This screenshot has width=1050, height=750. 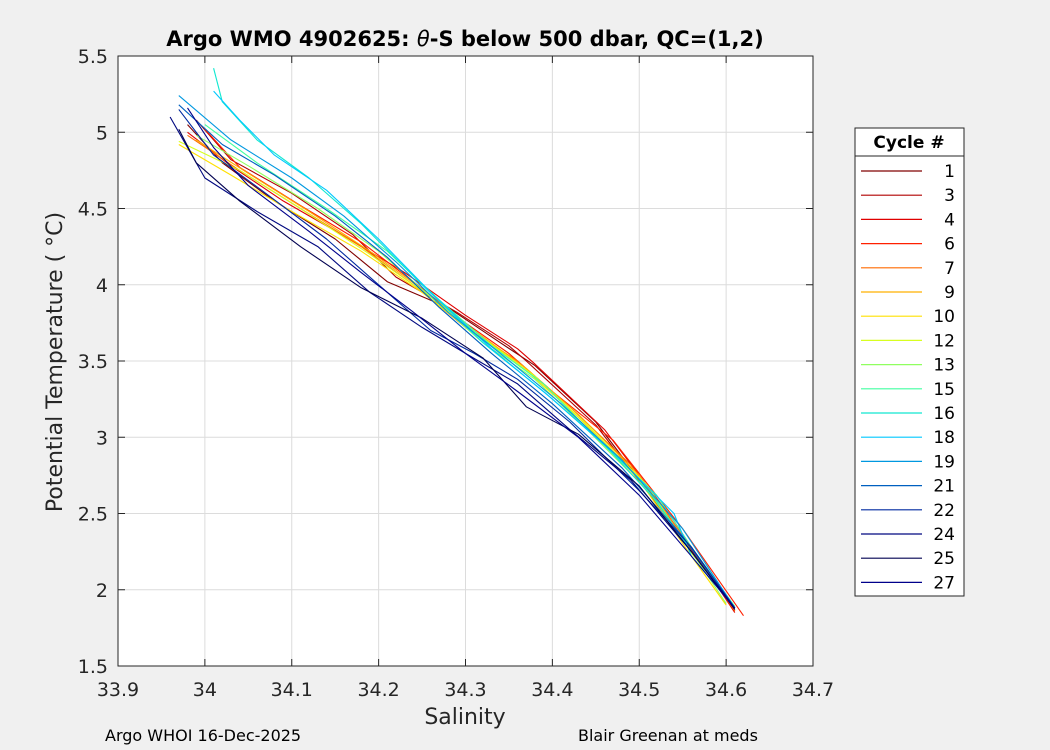 What do you see at coordinates (944, 438) in the screenshot?
I see `legend-label-cycle-18: 18` at bounding box center [944, 438].